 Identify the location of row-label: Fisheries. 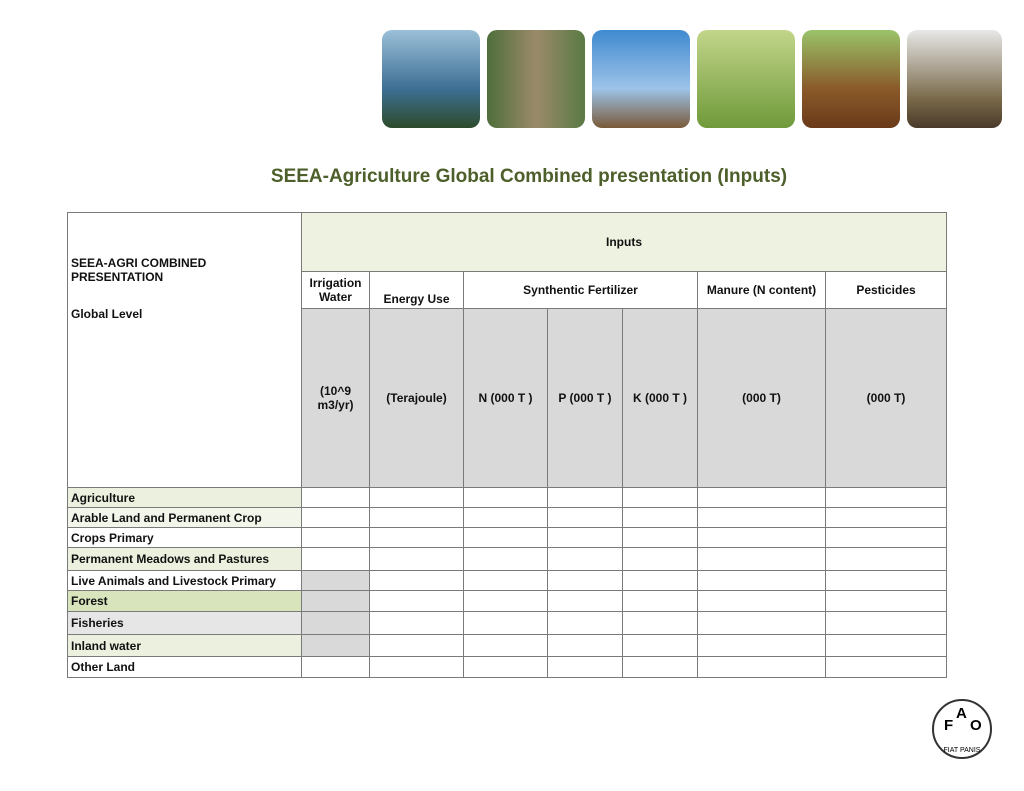
(184, 623).